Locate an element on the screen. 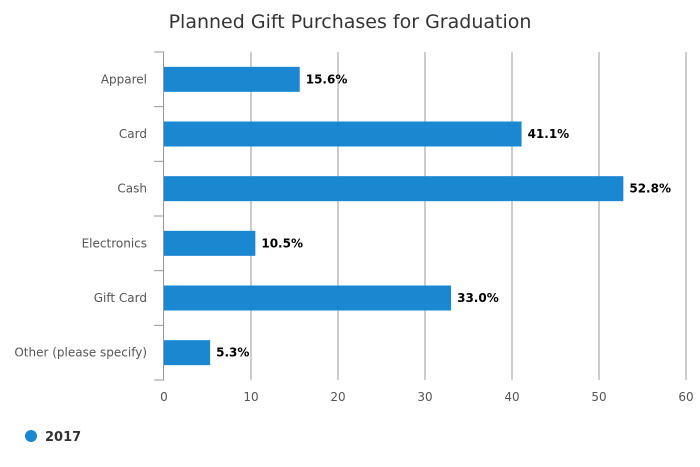 This screenshot has width=700, height=467. data-label: 52.8% is located at coordinates (650, 189).